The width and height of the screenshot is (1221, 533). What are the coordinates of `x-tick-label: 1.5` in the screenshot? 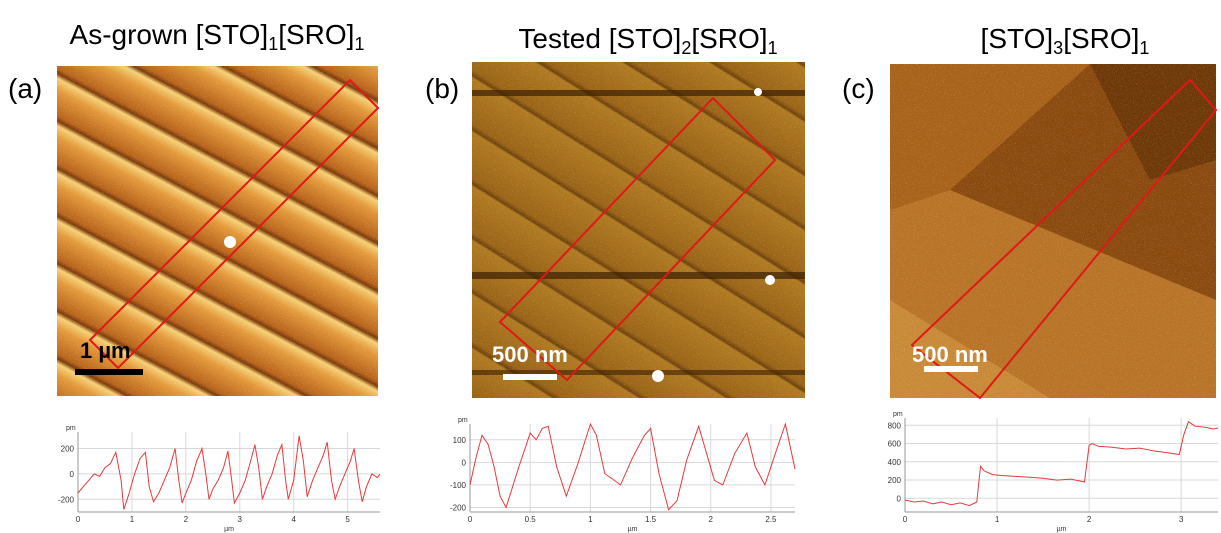 It's located at (651, 519).